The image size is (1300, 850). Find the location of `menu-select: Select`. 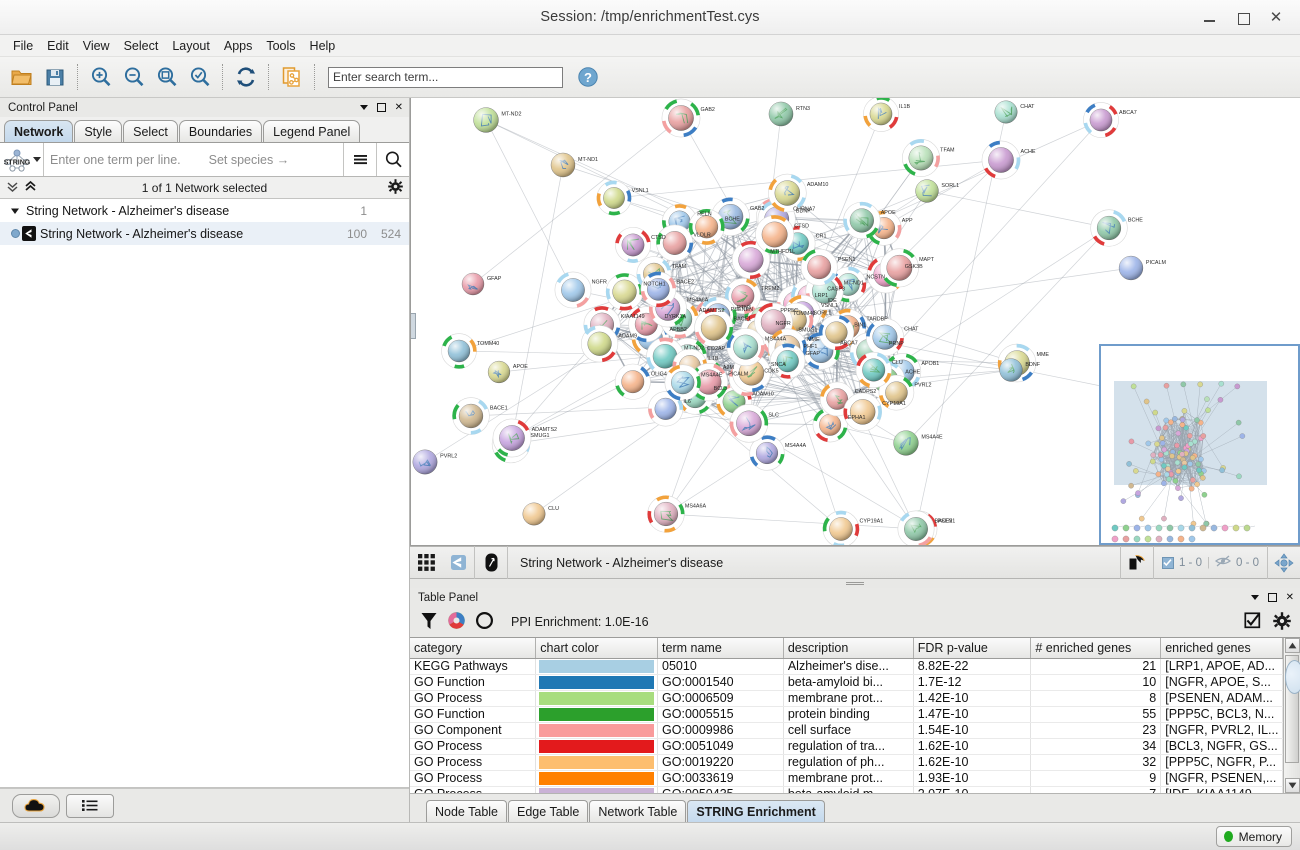

menu-select: Select is located at coordinates (141, 45).